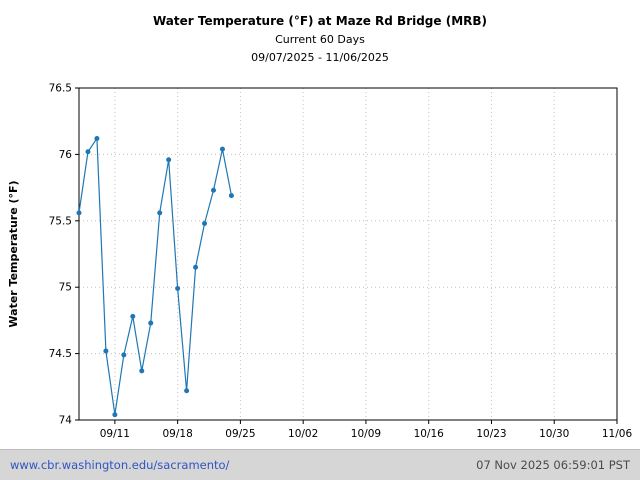  What do you see at coordinates (155, 275) in the screenshot?
I see `chart-line` at bounding box center [155, 275].